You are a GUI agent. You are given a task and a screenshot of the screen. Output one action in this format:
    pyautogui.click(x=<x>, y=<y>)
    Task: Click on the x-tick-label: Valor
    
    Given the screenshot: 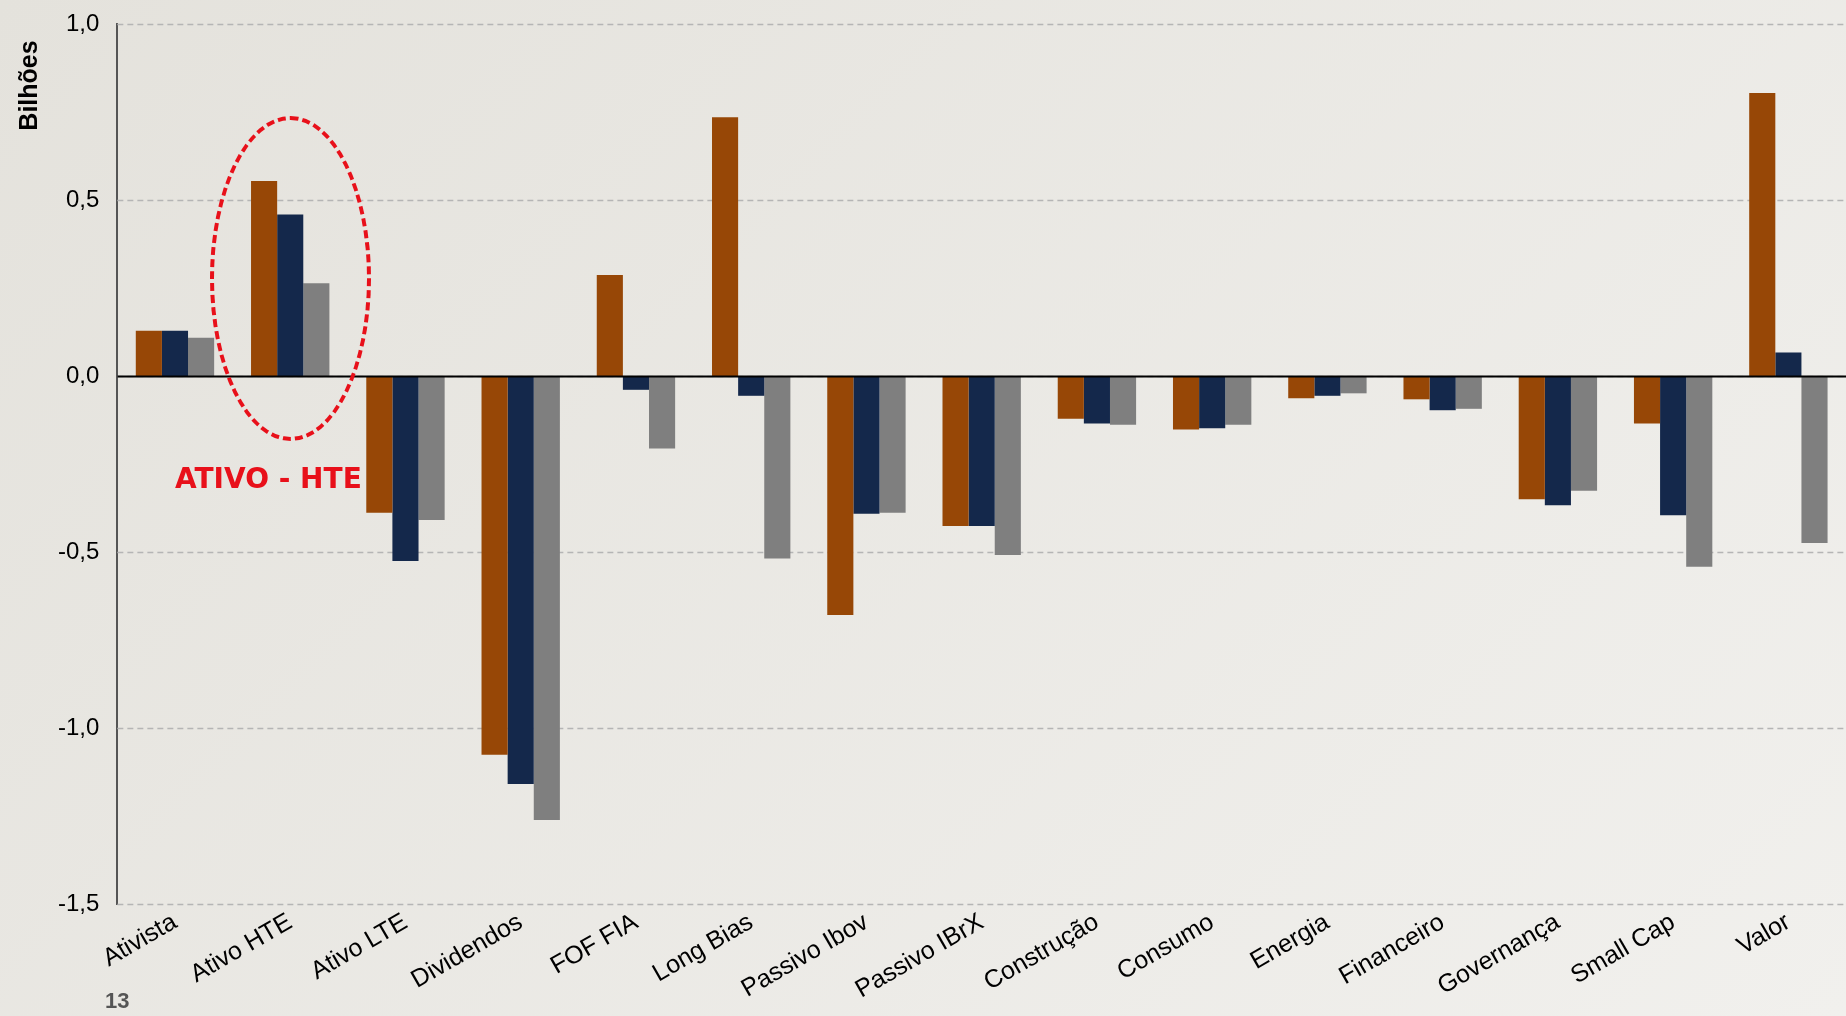 What is the action you would take?
    pyautogui.click(x=1763, y=932)
    